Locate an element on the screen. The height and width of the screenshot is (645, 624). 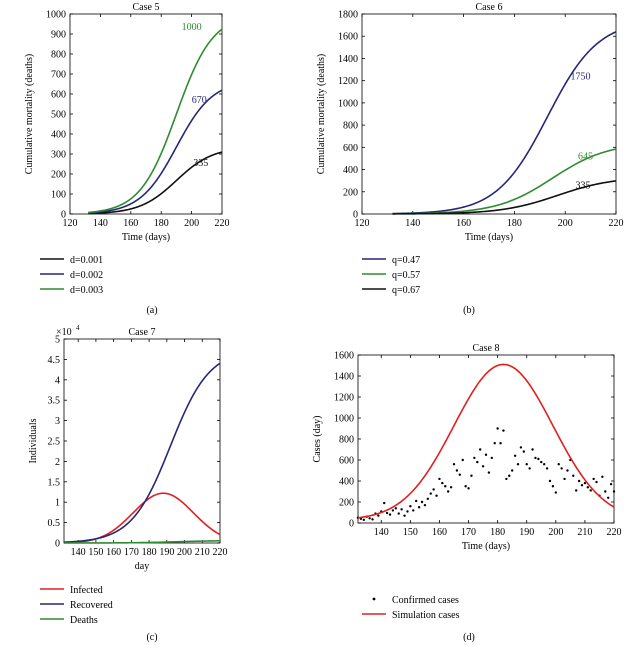
panel-caption: (d) is located at coordinates (469, 637).